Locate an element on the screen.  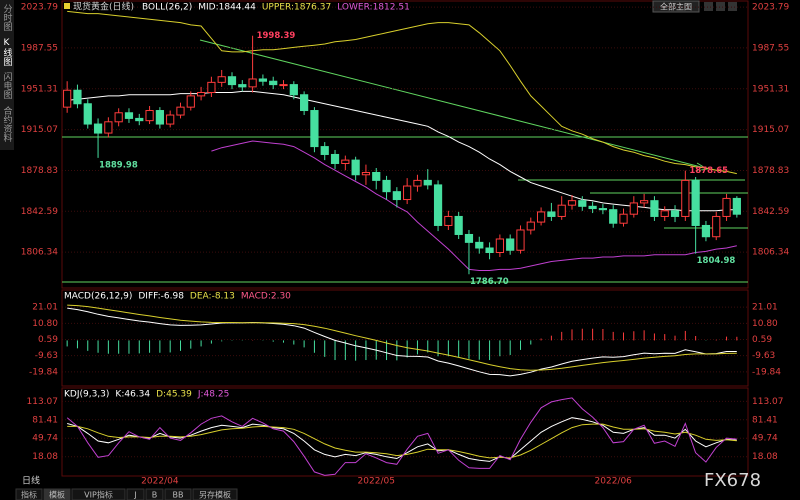
high-label: 1878.65 is located at coordinates (708, 171).